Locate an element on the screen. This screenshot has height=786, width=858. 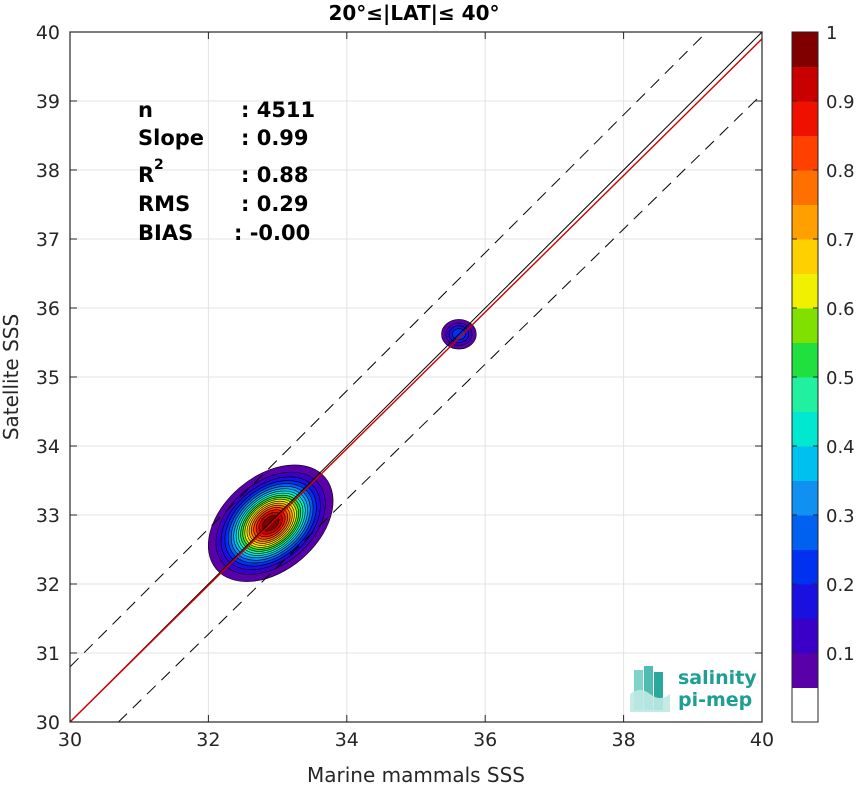
x-tick-label: 34 is located at coordinates (347, 740).